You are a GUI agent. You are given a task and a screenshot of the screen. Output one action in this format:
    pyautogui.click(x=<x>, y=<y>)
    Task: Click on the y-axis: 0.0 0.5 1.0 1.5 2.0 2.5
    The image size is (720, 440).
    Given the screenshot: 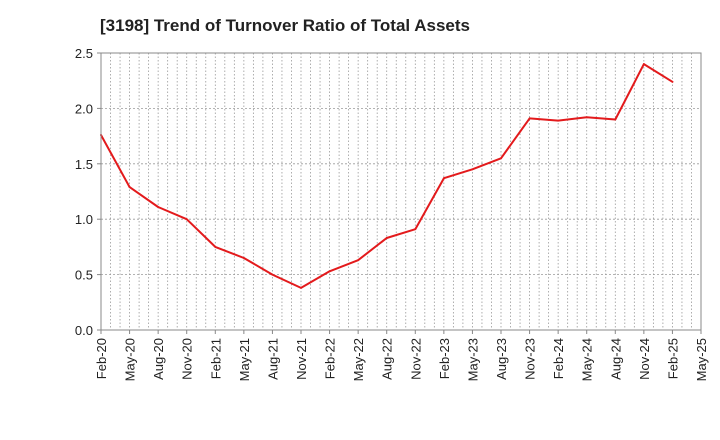 What is the action you would take?
    pyautogui.click(x=88, y=192)
    